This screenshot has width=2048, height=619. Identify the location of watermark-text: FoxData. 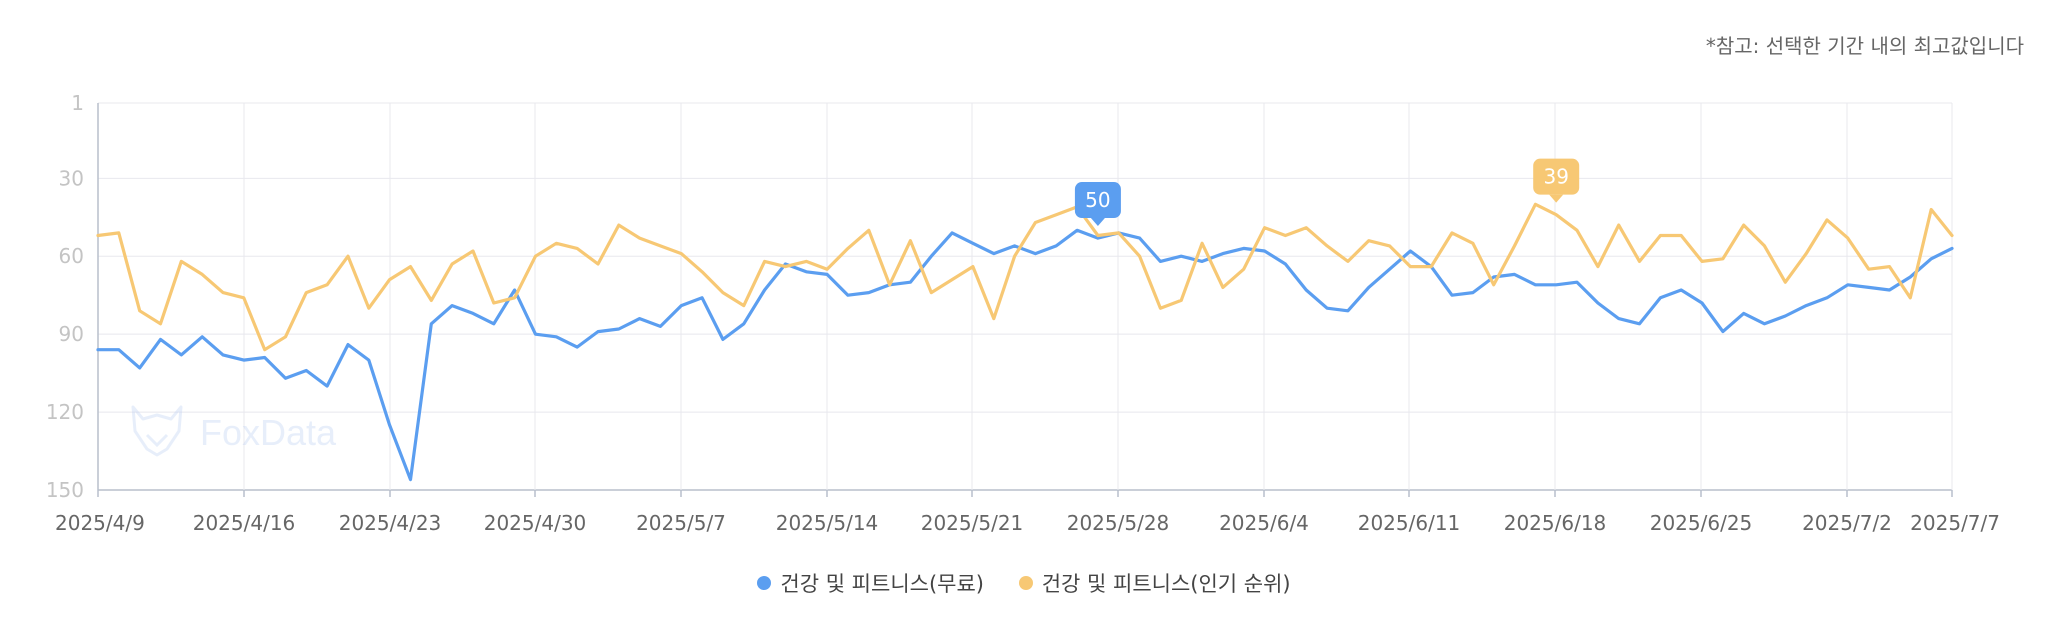
(268, 432).